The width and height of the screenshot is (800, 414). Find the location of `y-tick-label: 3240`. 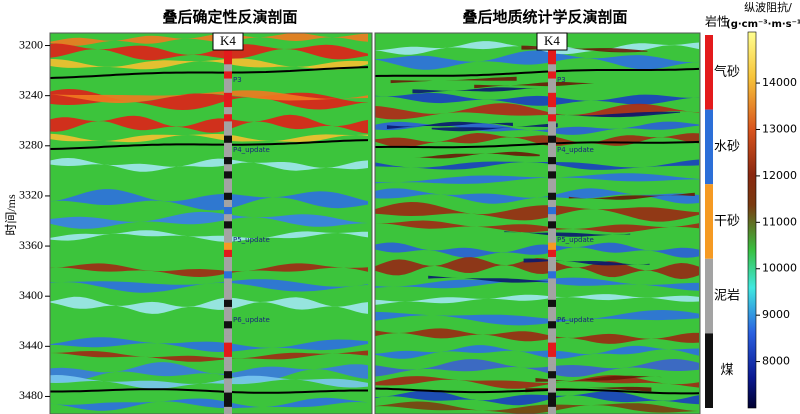

y-tick-label: 3240 is located at coordinates (31, 94).